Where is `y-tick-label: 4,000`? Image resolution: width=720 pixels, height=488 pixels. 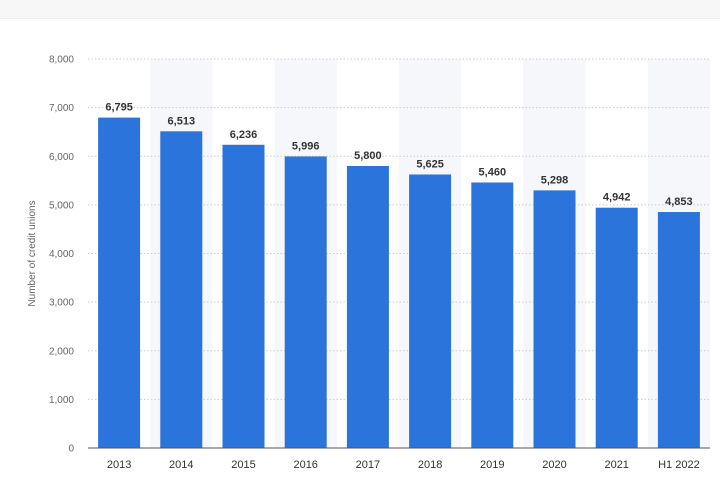
y-tick-label: 4,000 is located at coordinates (61, 254).